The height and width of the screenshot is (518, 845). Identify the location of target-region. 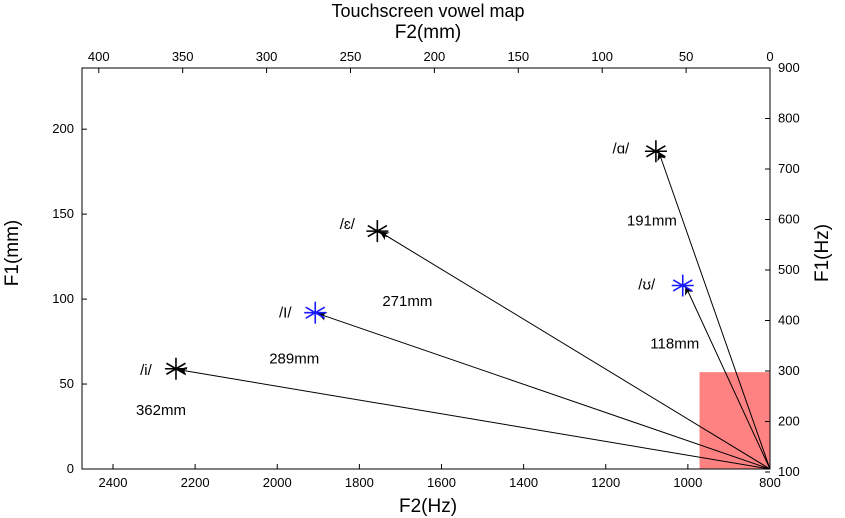
(734, 420).